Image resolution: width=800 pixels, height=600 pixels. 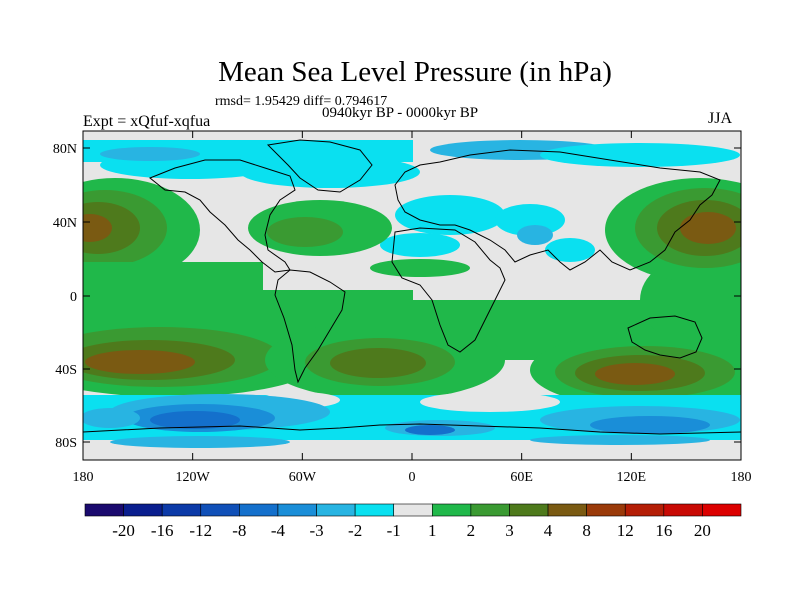 I want to click on colorbar-label: -1, so click(x=394, y=530).